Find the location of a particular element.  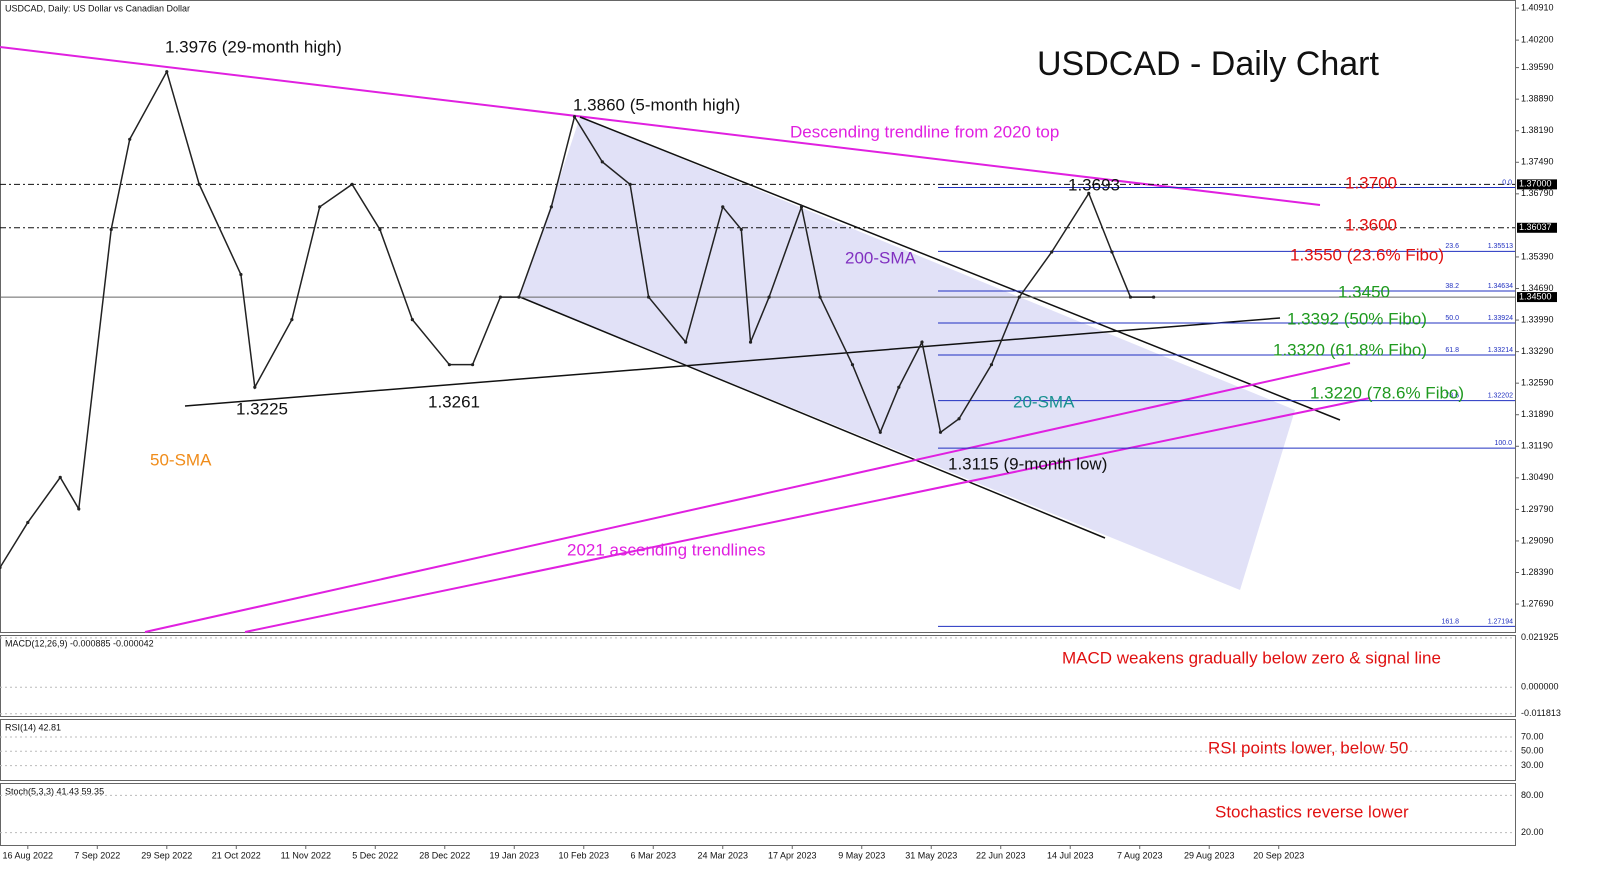

y-tick-label: 1.37490 is located at coordinates (1537, 162).